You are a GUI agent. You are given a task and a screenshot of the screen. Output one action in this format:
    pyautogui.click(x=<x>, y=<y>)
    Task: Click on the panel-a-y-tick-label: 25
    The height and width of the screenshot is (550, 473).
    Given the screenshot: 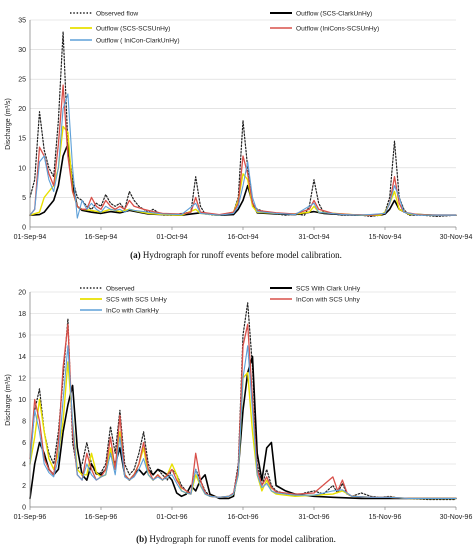 What is the action you would take?
    pyautogui.click(x=22, y=80)
    